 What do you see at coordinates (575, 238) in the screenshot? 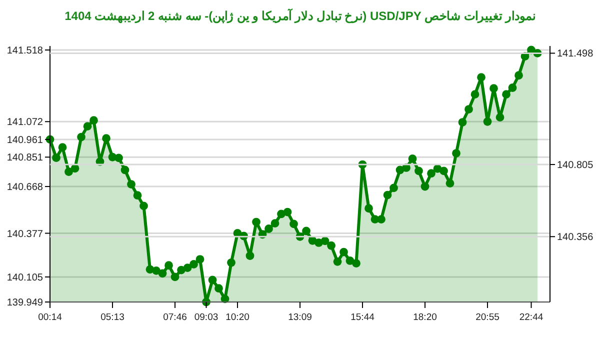
I see `y2-tick-label: 140.356` at bounding box center [575, 238].